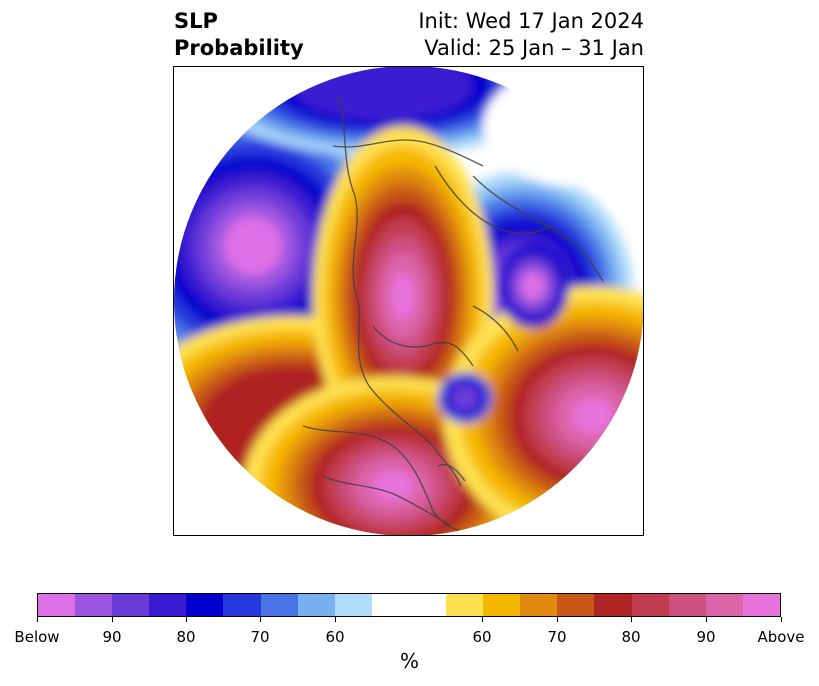 The height and width of the screenshot is (686, 819). Describe the element at coordinates (393, 486) in the screenshot. I see `north-america-high-region` at that location.